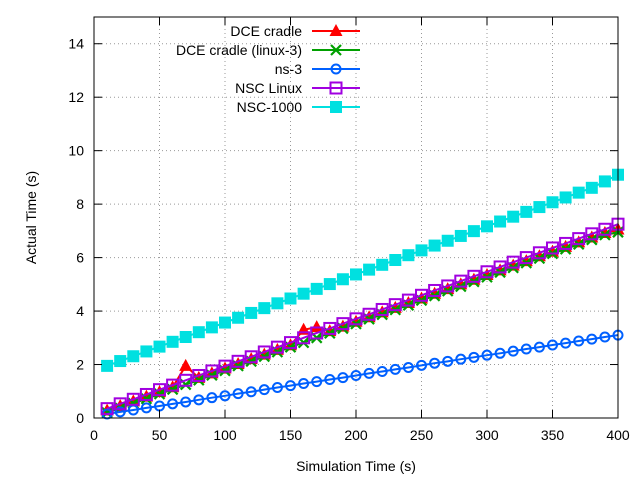  What do you see at coordinates (487, 435) in the screenshot?
I see `x-tick-label: 300` at bounding box center [487, 435].